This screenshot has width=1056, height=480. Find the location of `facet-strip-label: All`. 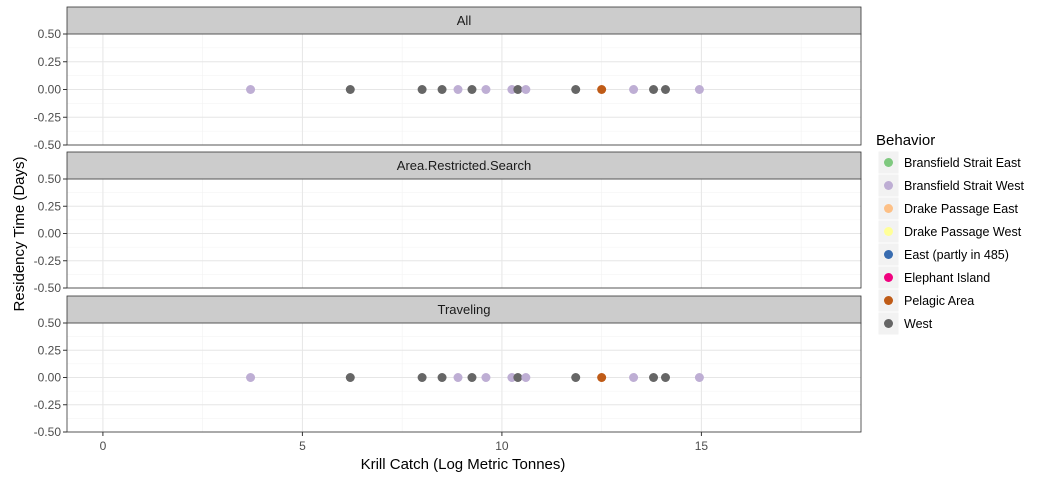

facet-strip-label: All is located at coordinates (464, 20).